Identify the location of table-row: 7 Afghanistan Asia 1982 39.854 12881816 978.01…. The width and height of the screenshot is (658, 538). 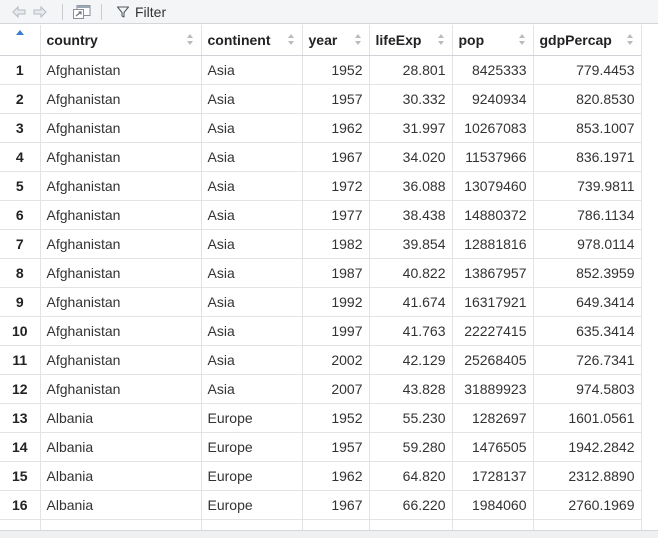
(321, 244).